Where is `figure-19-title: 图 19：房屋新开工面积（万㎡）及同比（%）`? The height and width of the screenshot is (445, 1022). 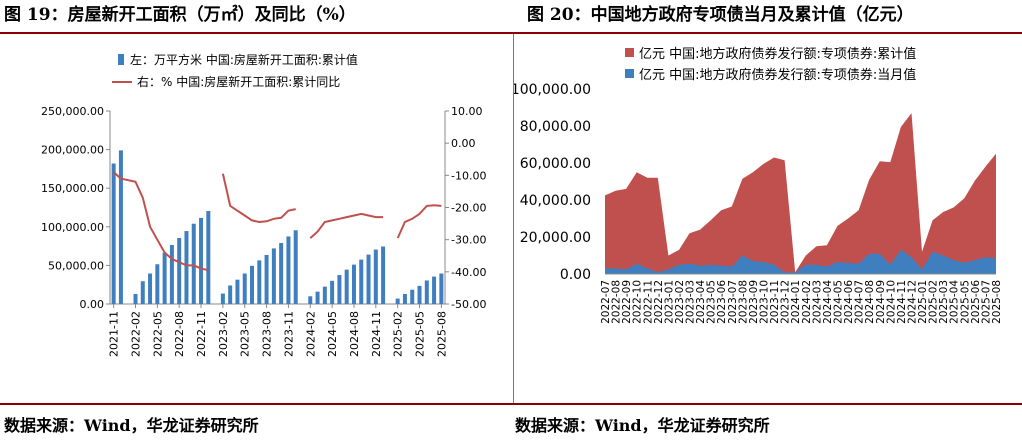
figure-19-title: 图 19：房屋新开工面积（万㎡）及同比（%） is located at coordinates (180, 17).